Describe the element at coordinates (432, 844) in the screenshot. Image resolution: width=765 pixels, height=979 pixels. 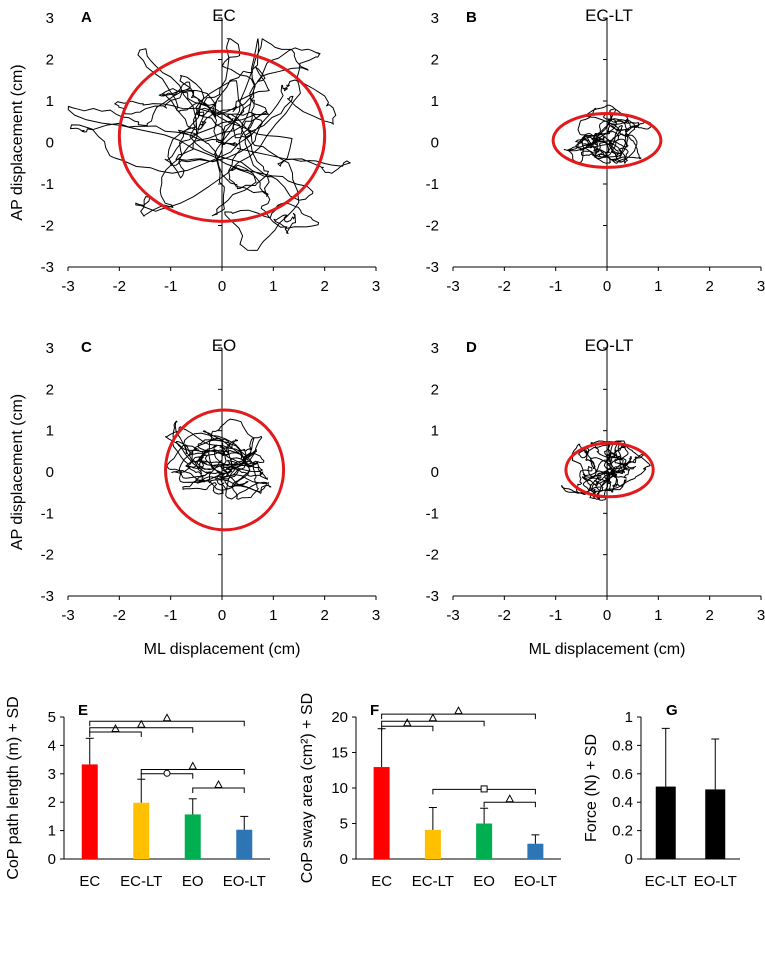
I see `panel-f-bar-ec-lt` at that location.